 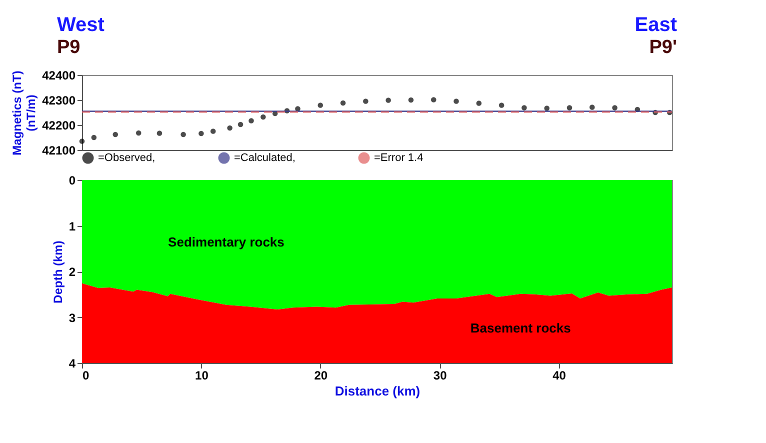 I want to click on y-tick-label: 42200, so click(x=59, y=125).